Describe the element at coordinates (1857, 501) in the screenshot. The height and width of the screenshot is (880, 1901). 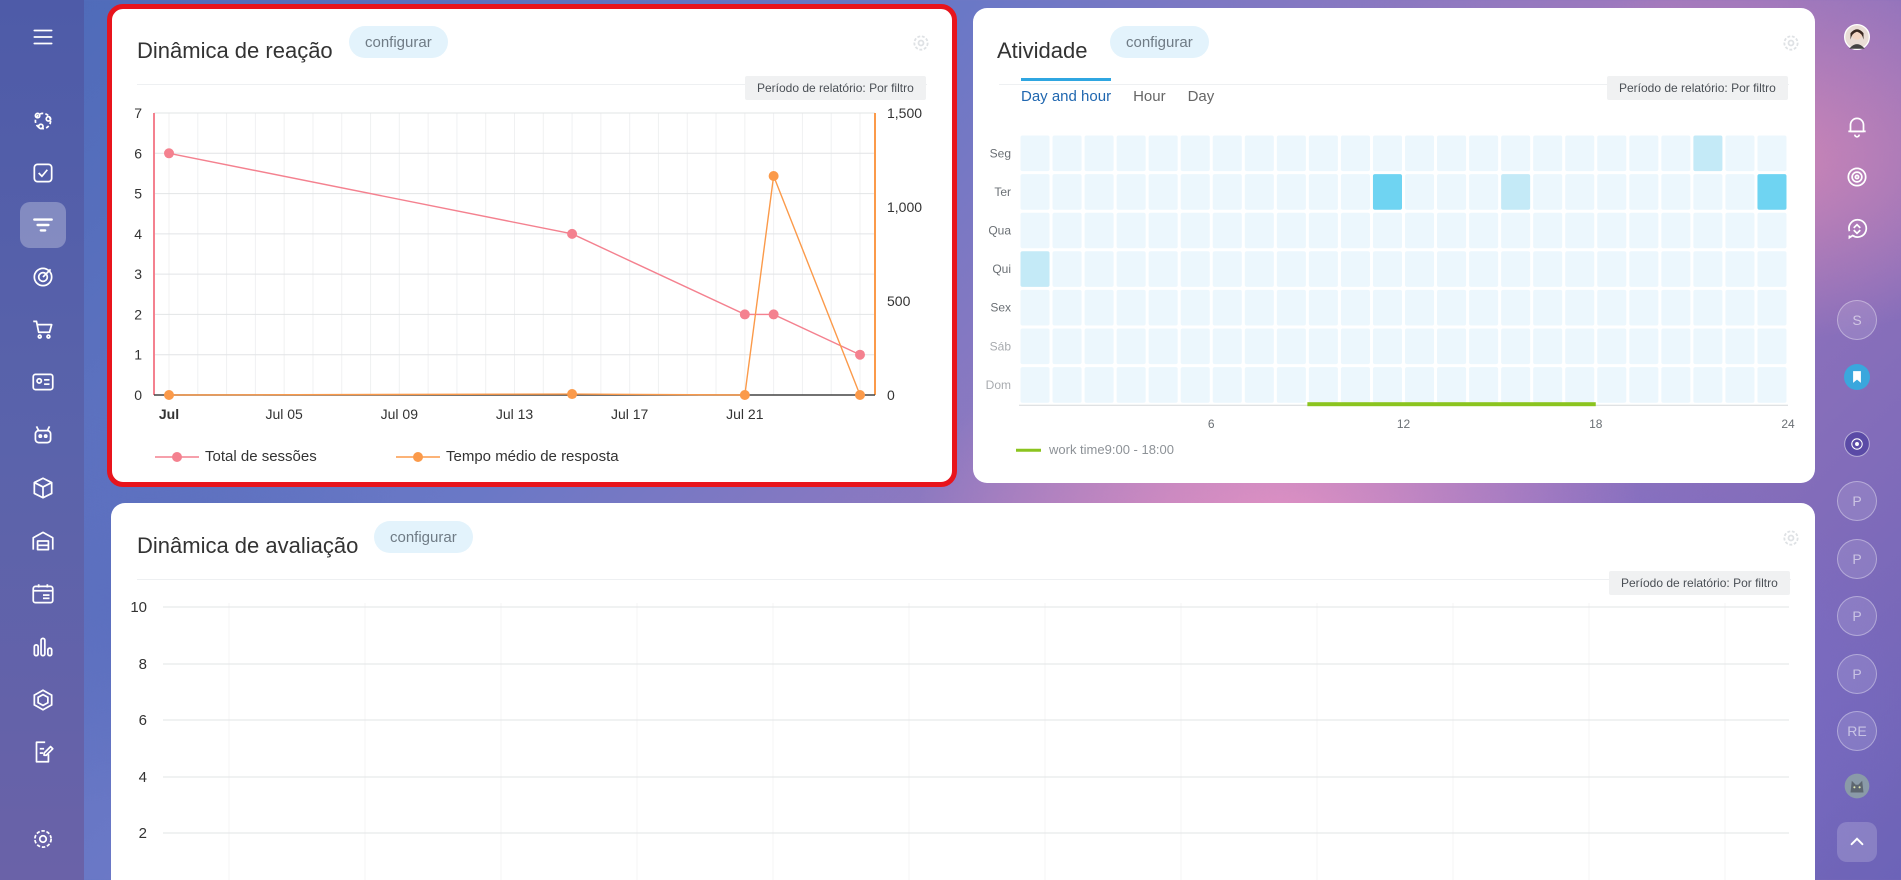
I see `contact-avatar-p1: P` at that location.